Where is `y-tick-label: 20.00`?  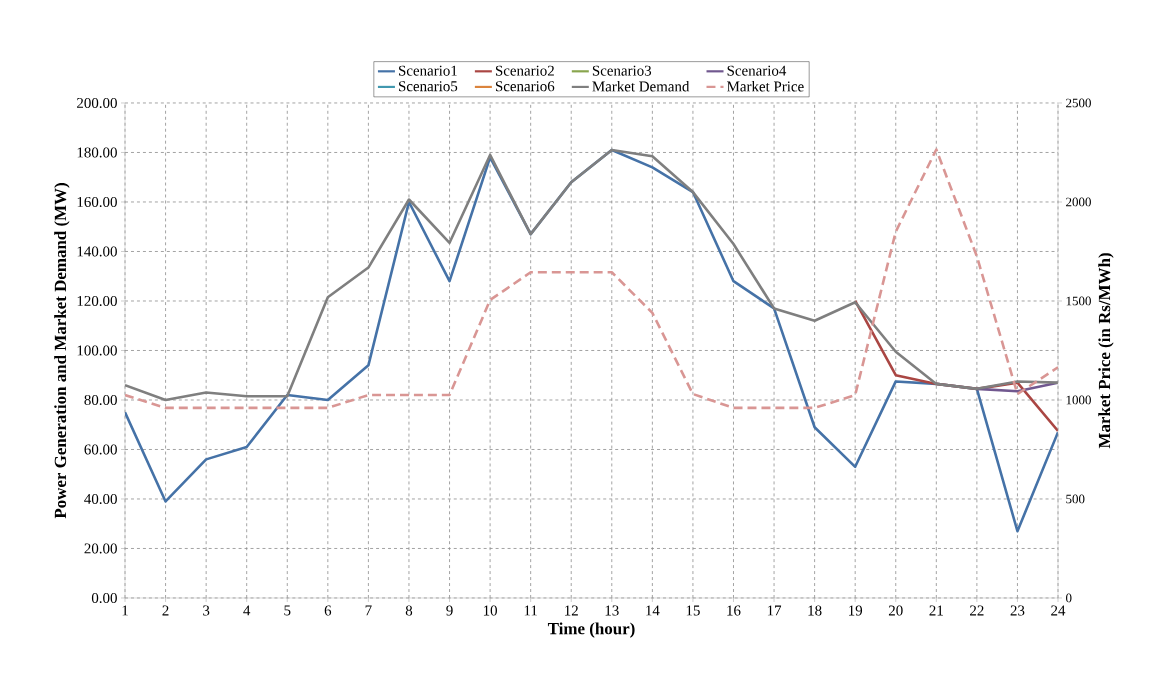 y-tick-label: 20.00 is located at coordinates (100, 548).